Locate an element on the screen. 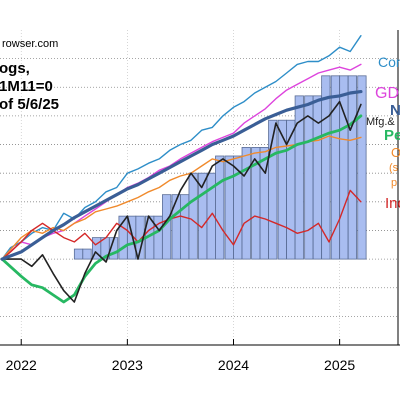 The width and height of the screenshot is (400, 400). series-label: N is located at coordinates (395, 110).